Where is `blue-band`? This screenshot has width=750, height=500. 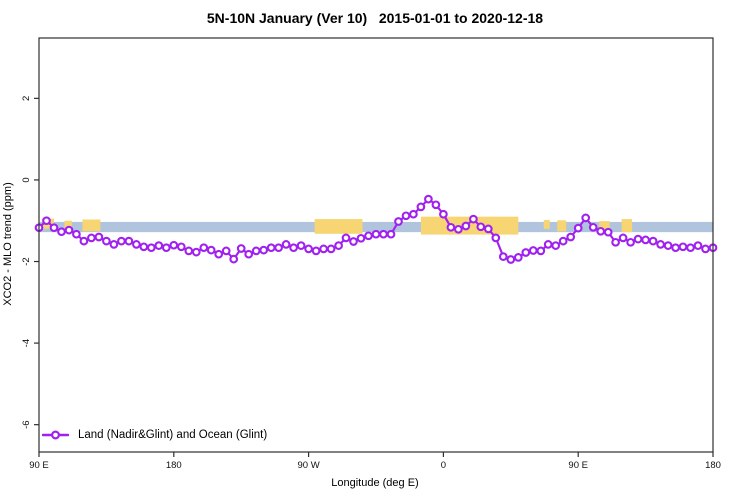 blue-band is located at coordinates (376, 227).